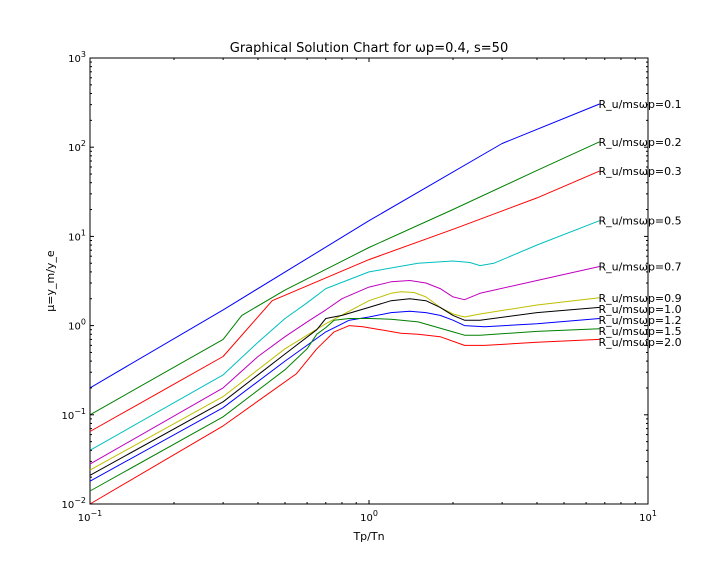 The width and height of the screenshot is (720, 576). What do you see at coordinates (77, 57) in the screenshot?
I see `y-tick-label: 10³` at bounding box center [77, 57].